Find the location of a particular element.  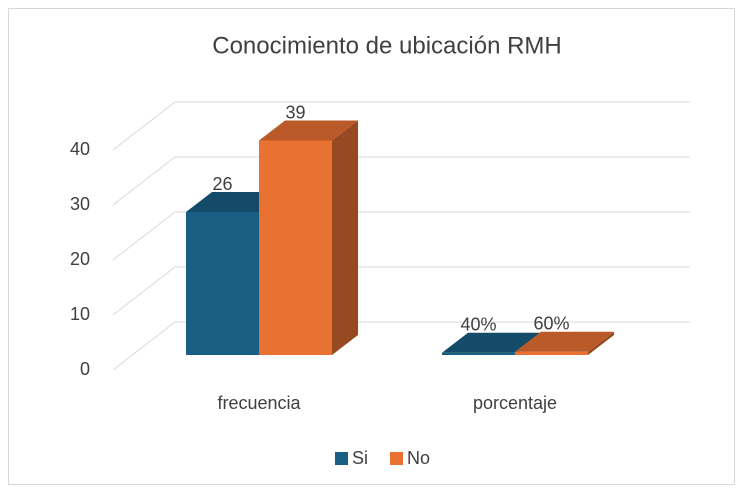

y-tick-label: 30 is located at coordinates (80, 204).